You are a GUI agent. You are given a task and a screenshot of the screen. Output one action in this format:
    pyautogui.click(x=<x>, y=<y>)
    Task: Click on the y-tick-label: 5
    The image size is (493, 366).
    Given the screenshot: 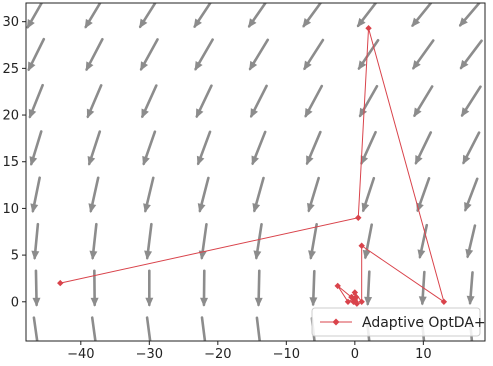 What is the action you would take?
    pyautogui.click(x=15, y=256)
    